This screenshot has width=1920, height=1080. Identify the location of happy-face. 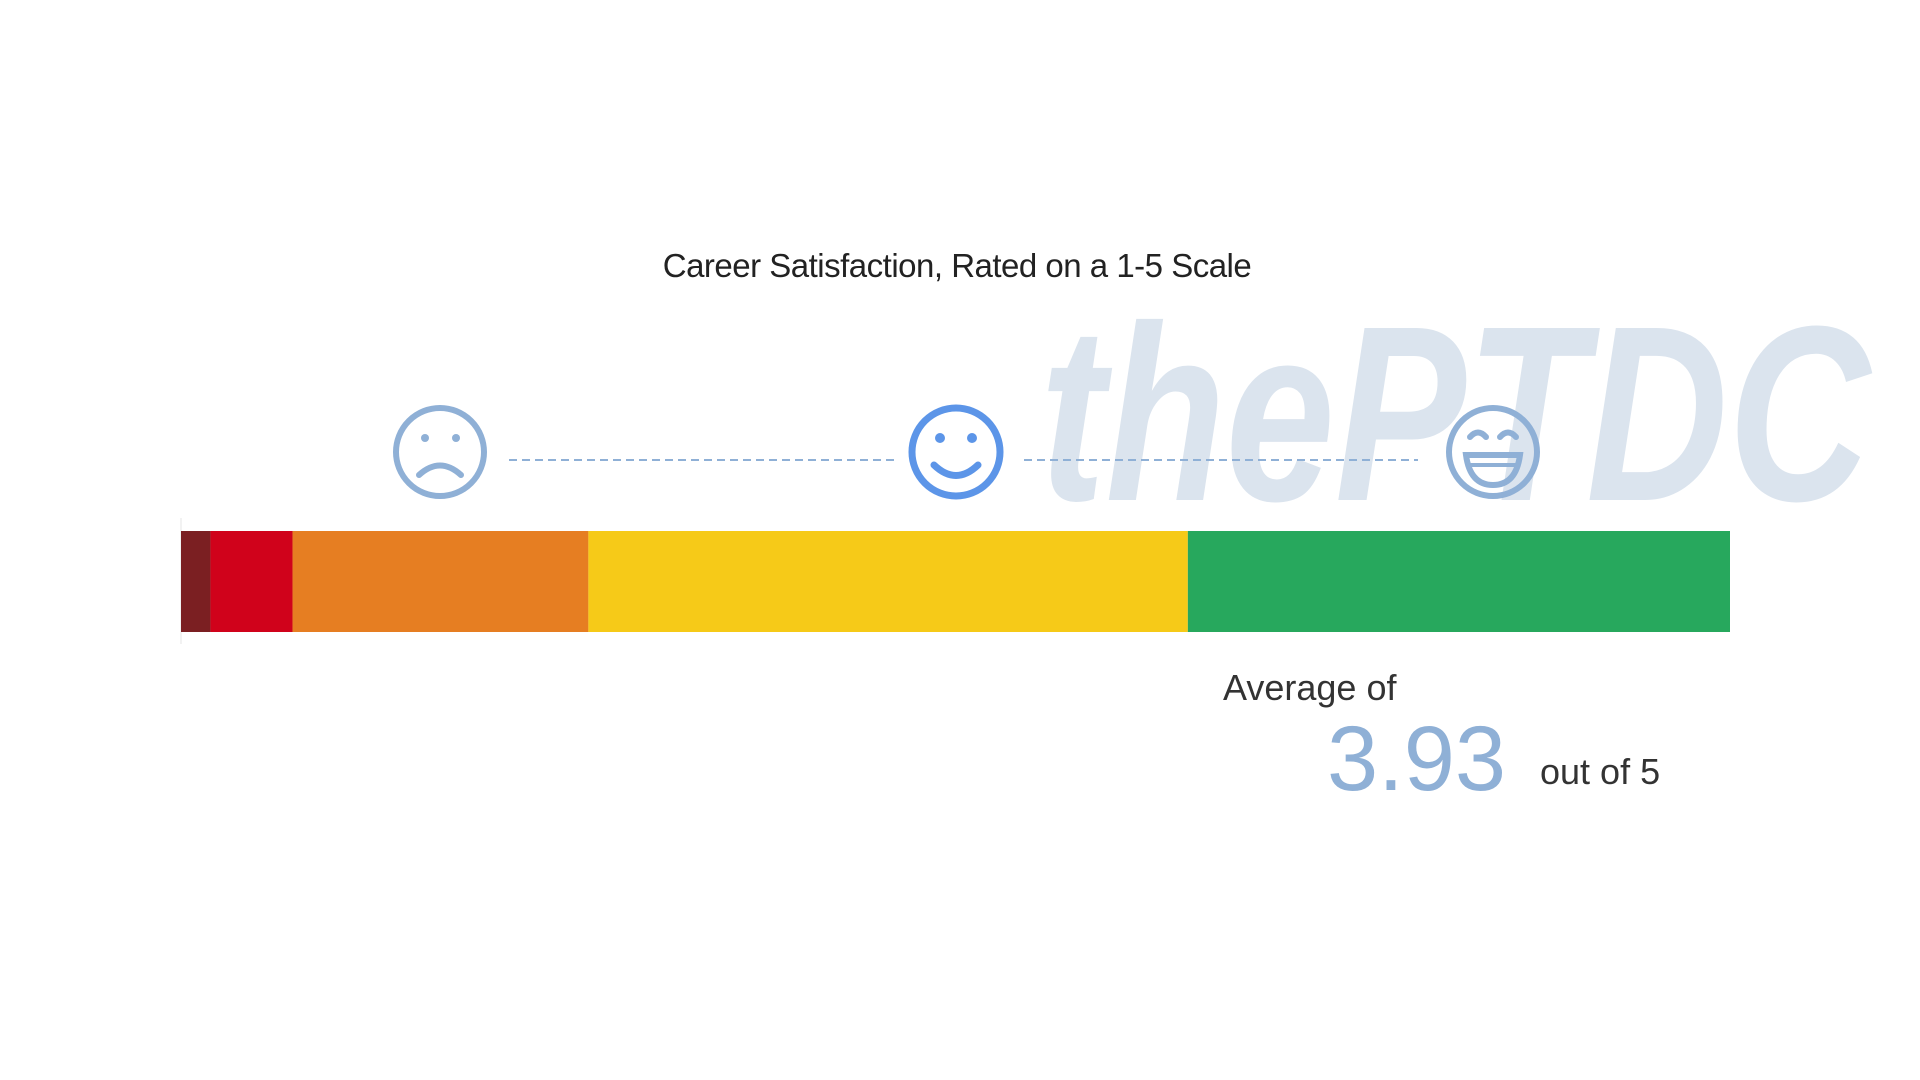
(1493, 452).